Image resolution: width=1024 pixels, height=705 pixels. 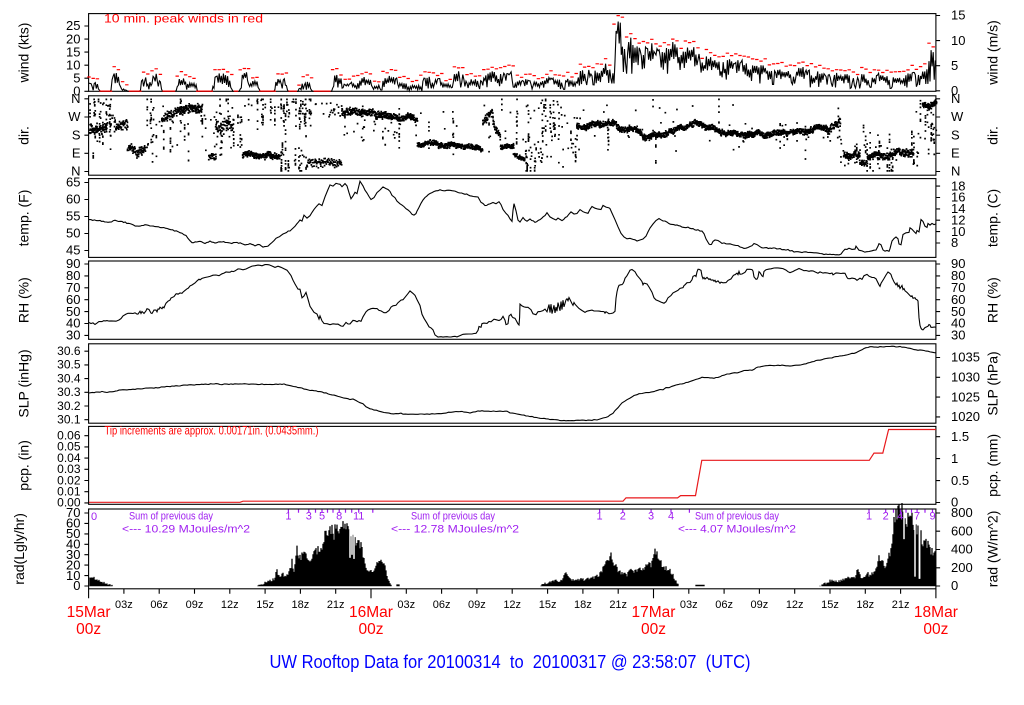 I want to click on svg-text: 90, so click(x=958, y=263).